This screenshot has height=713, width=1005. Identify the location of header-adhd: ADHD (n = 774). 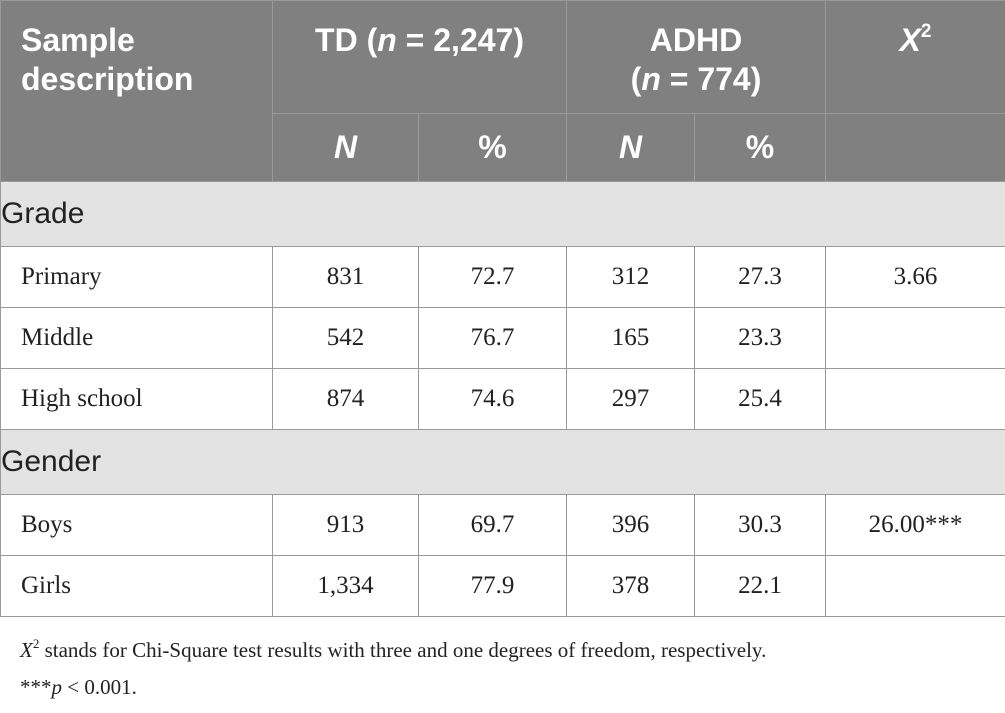
(696, 57).